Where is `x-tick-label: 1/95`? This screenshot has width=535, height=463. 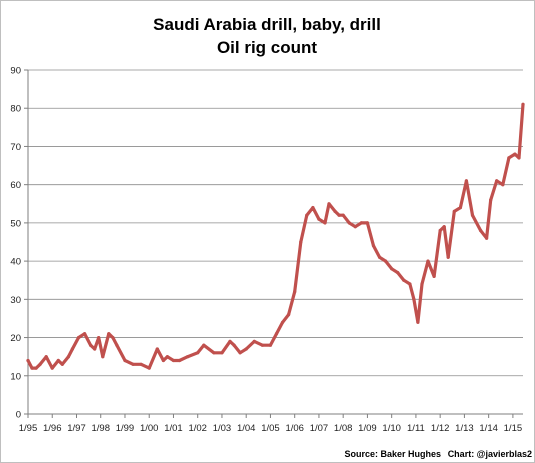 x-tick-label: 1/95 is located at coordinates (28, 428).